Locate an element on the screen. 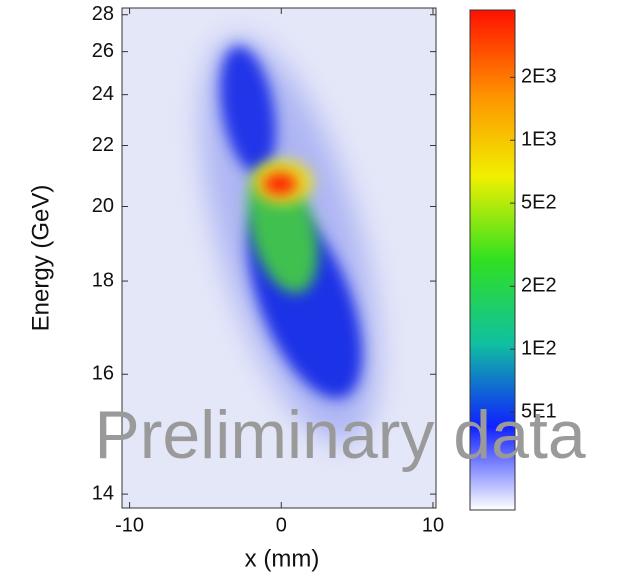 Image resolution: width=640 pixels, height=578 pixels. y-tick-label: 18 is located at coordinates (103, 280).